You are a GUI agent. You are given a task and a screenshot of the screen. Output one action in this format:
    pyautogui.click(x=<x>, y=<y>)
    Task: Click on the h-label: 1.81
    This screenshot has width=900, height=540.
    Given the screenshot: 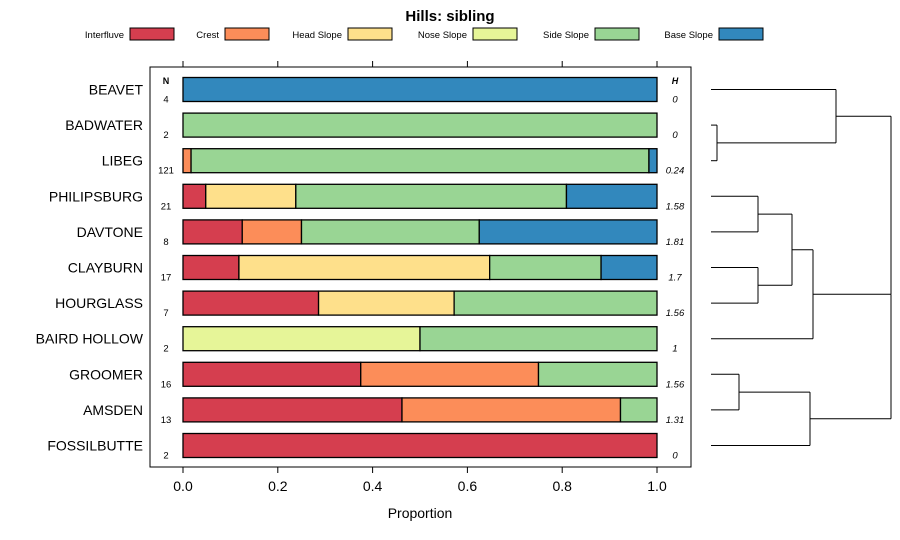 What is the action you would take?
    pyautogui.click(x=675, y=242)
    